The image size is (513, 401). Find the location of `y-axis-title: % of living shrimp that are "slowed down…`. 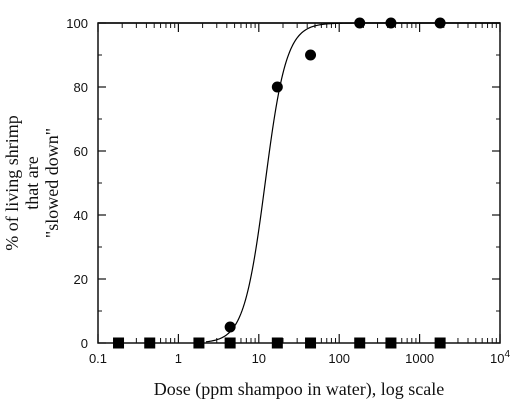

y-axis-title: % of living shrimp that are "slowed down… is located at coordinates (32, 183).